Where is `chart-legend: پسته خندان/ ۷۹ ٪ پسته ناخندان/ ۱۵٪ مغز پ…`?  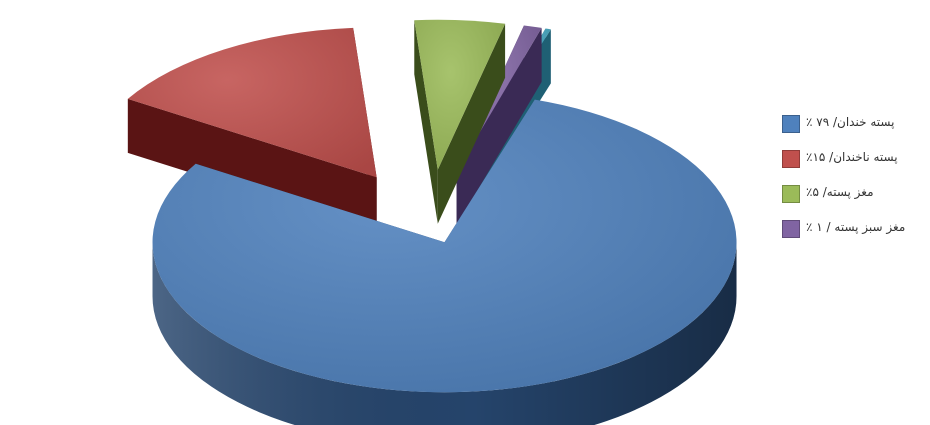 chart-legend: پسته خندان/ ۷۹ ٪ پسته ناخندان/ ۱۵٪ مغز پ… is located at coordinates (853, 182).